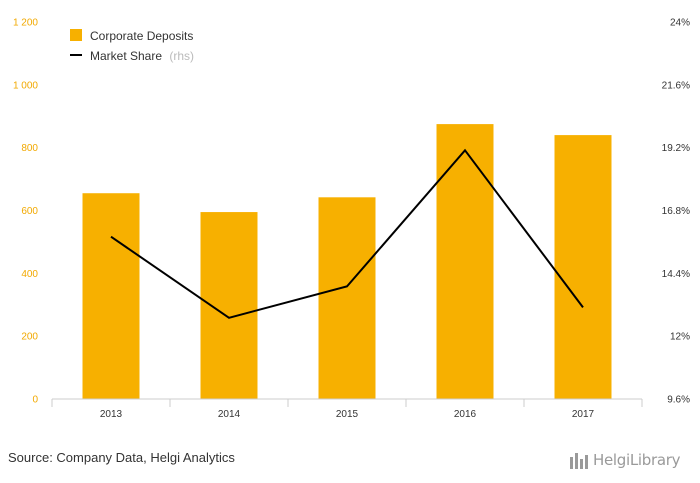 This screenshot has height=483, width=700. What do you see at coordinates (132, 46) in the screenshot?
I see `legend: Corporate Deposits Market Share (rhs)` at bounding box center [132, 46].